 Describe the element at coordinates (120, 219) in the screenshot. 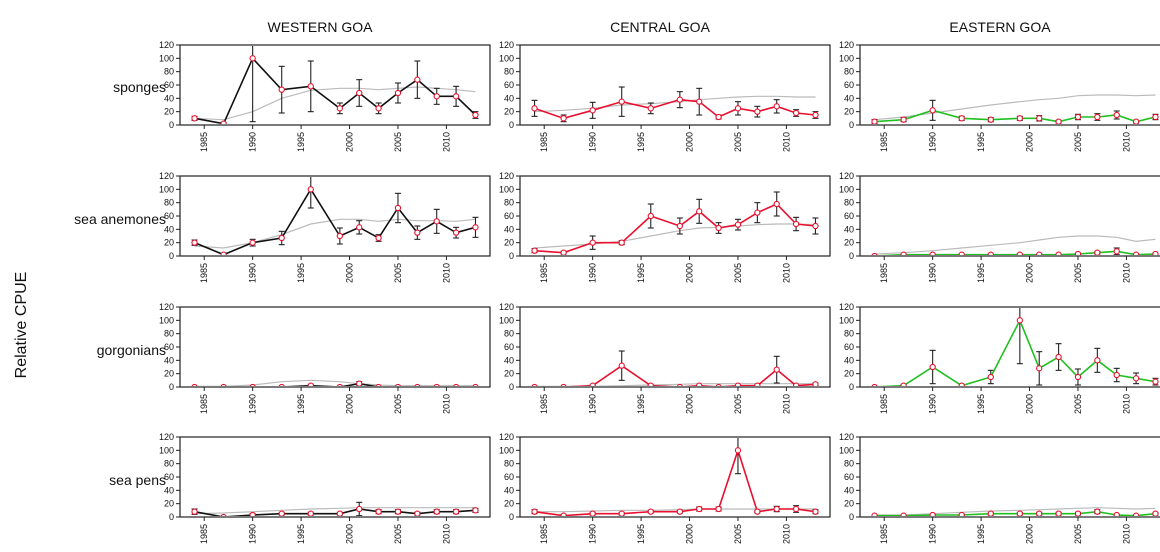

I see `row-label-sea-anemones: sea anemones` at that location.